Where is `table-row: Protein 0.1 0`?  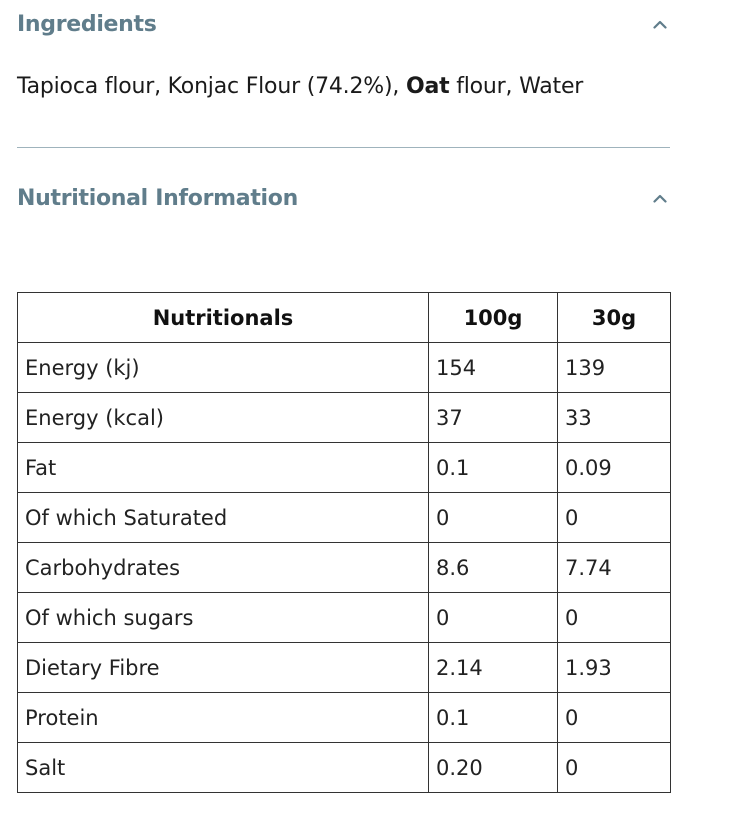 table-row: Protein 0.1 0 is located at coordinates (344, 717).